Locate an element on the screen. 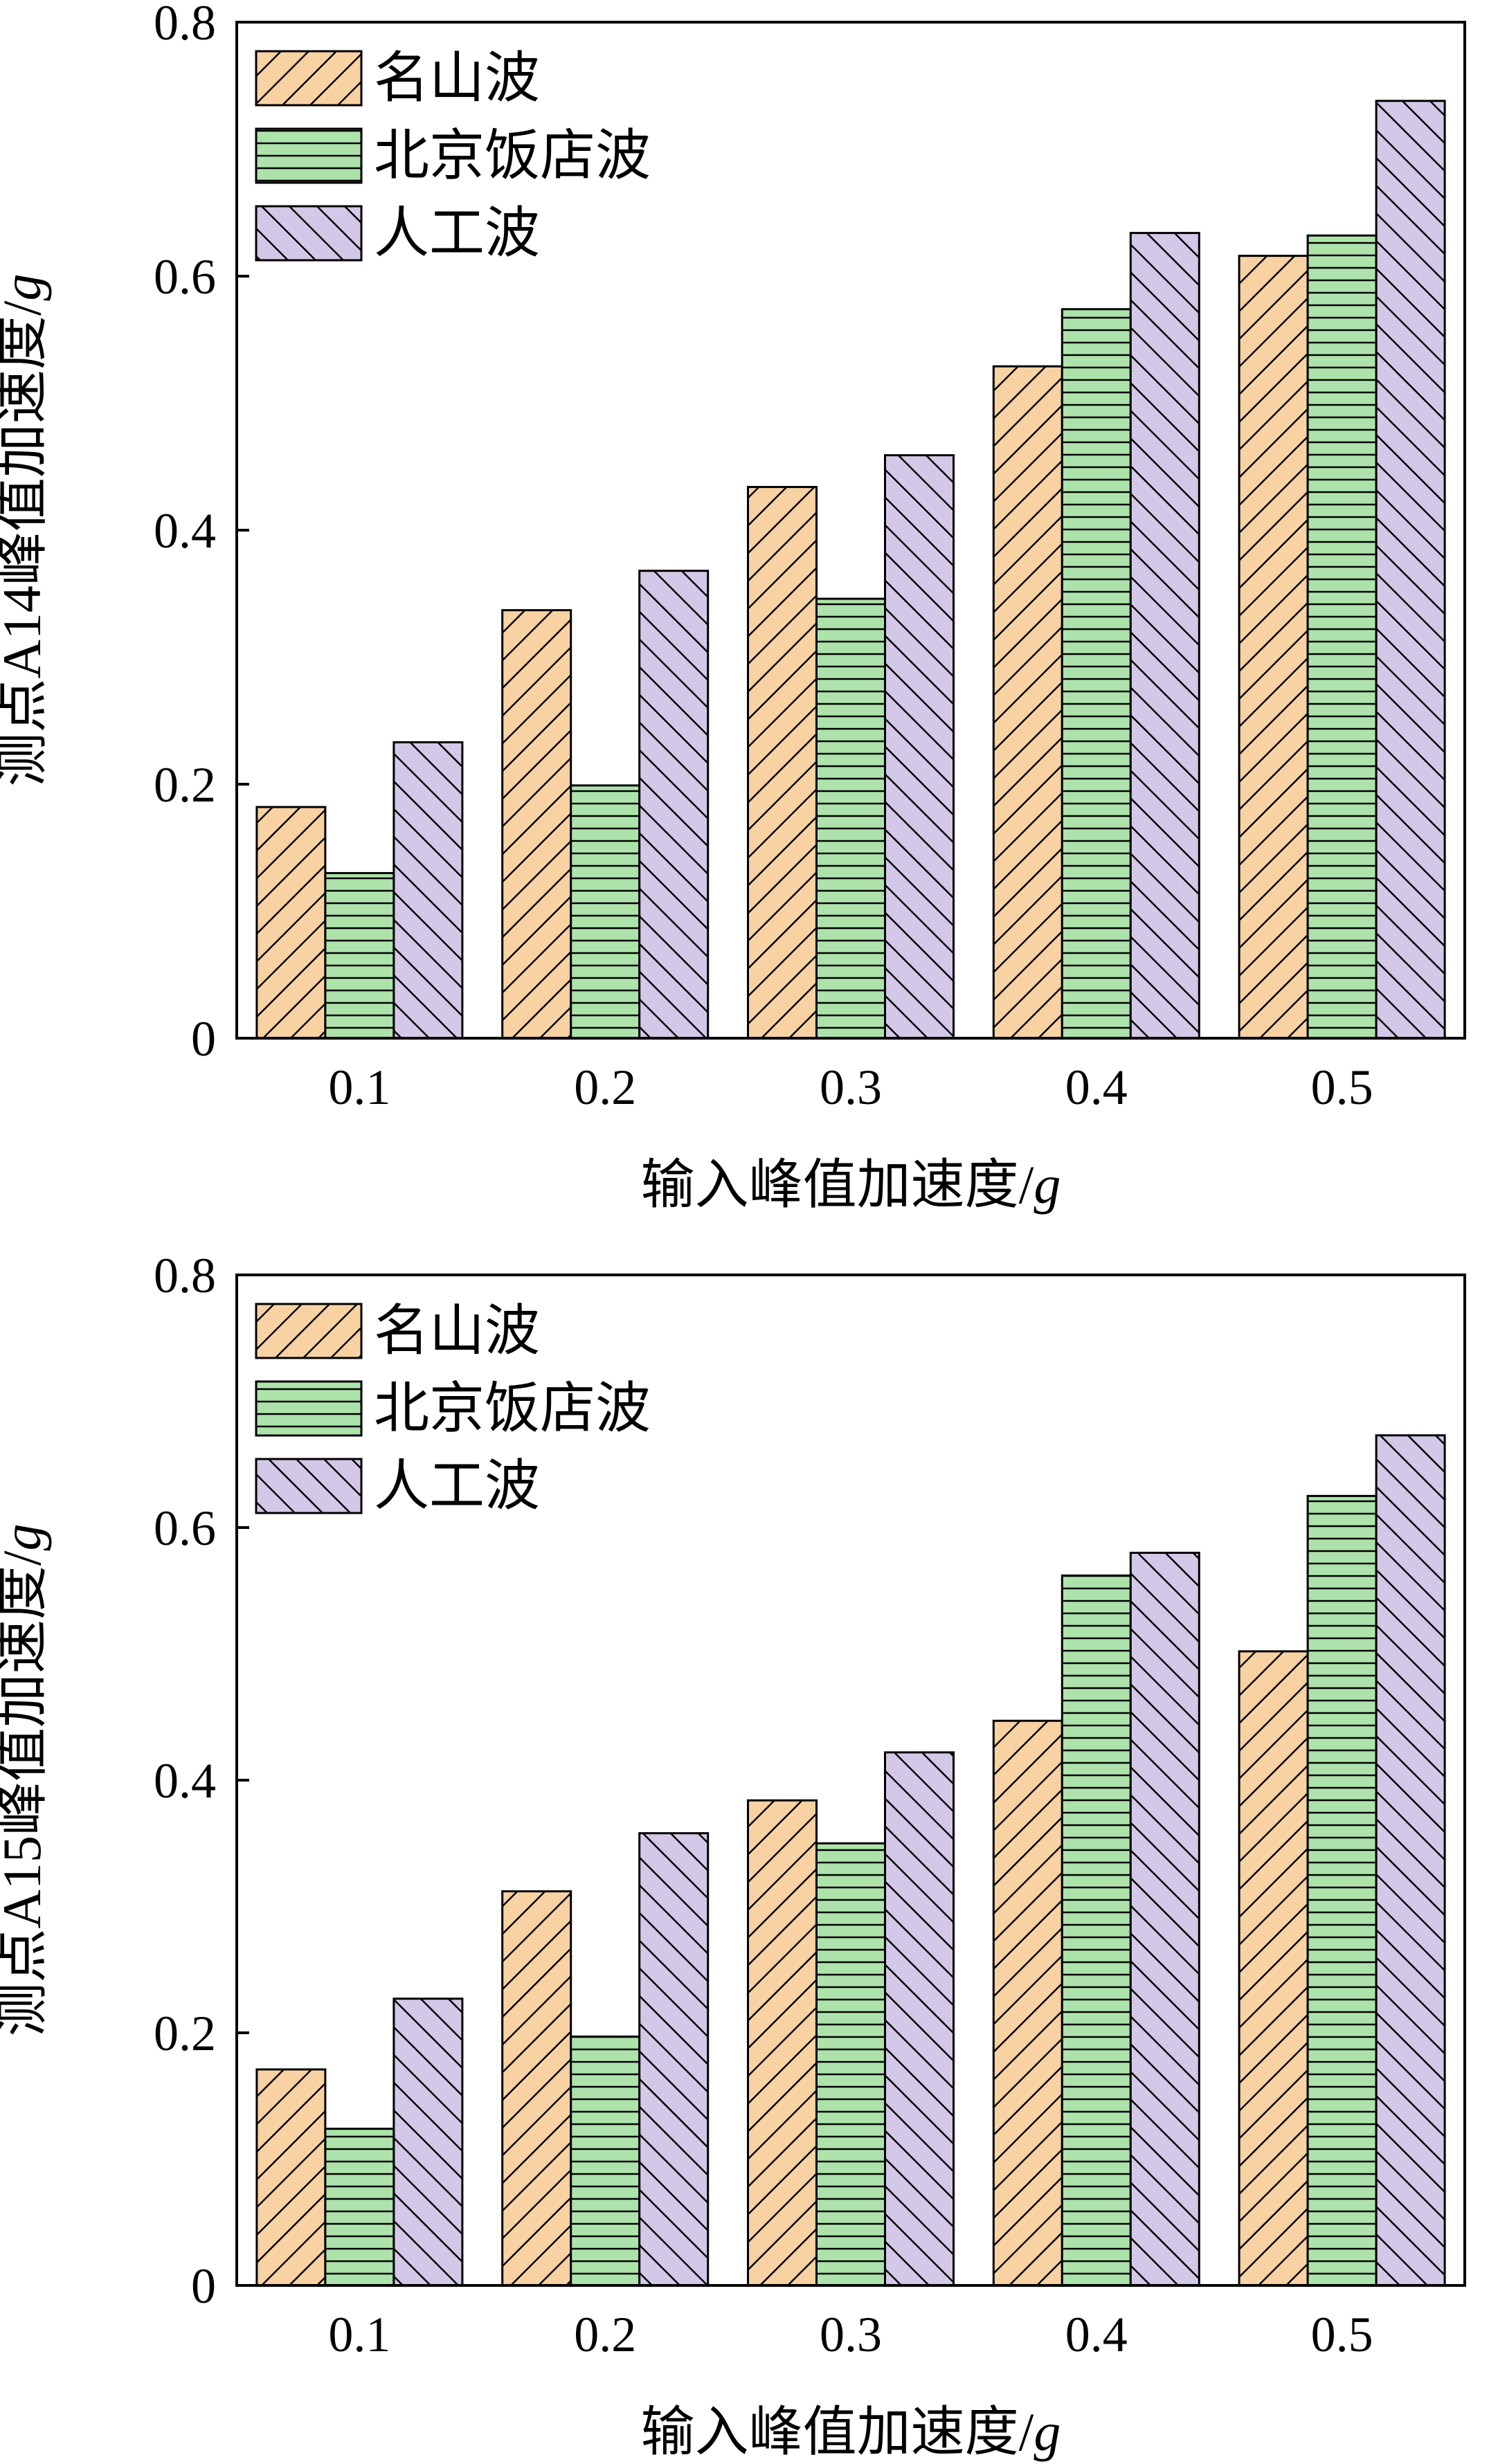 The height and width of the screenshot is (2464, 1489). y-axis-title: 测点A15峰值加速度/g is located at coordinates (26, 1779).